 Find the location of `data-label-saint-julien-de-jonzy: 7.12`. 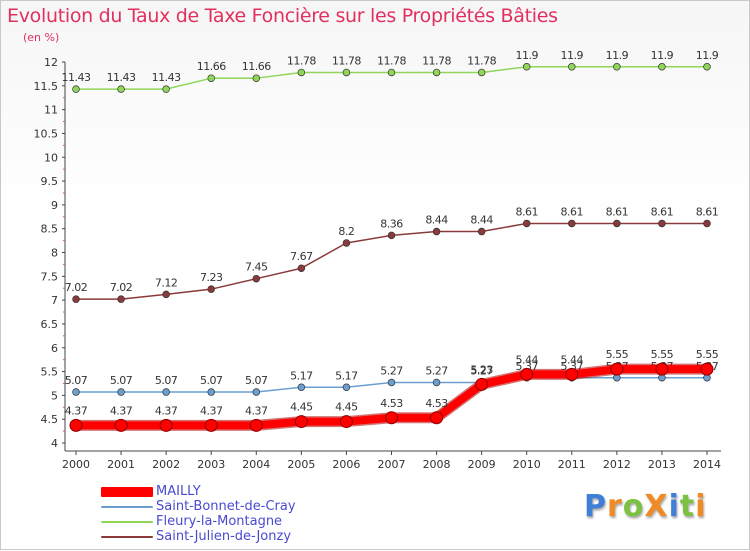

data-label-saint-julien-de-jonzy: 7.12 is located at coordinates (166, 282).